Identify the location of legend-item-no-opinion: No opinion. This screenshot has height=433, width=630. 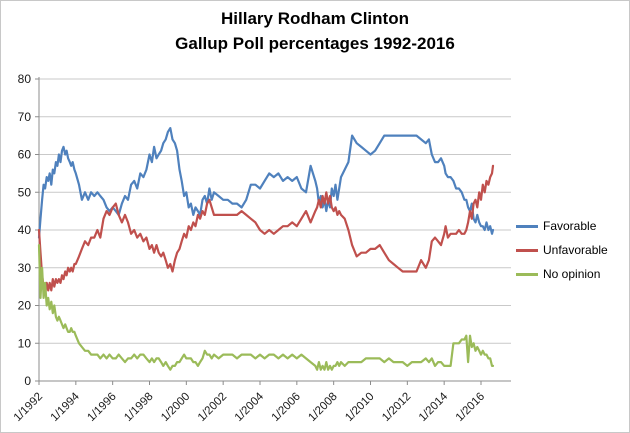
(562, 274).